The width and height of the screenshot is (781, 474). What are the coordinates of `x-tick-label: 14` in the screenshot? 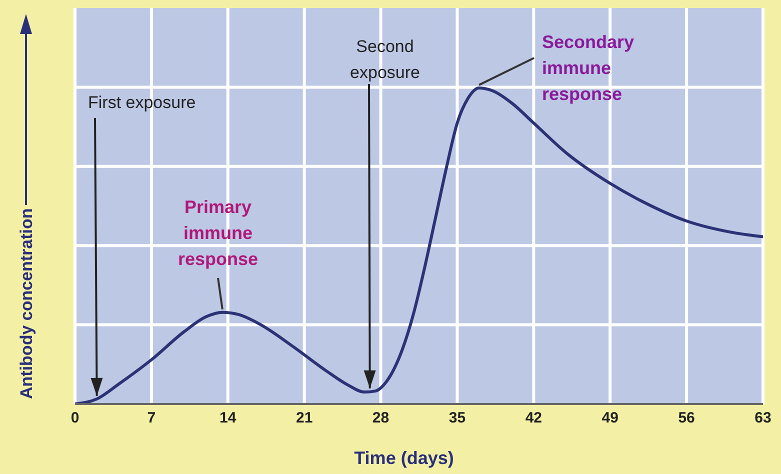 It's located at (228, 418).